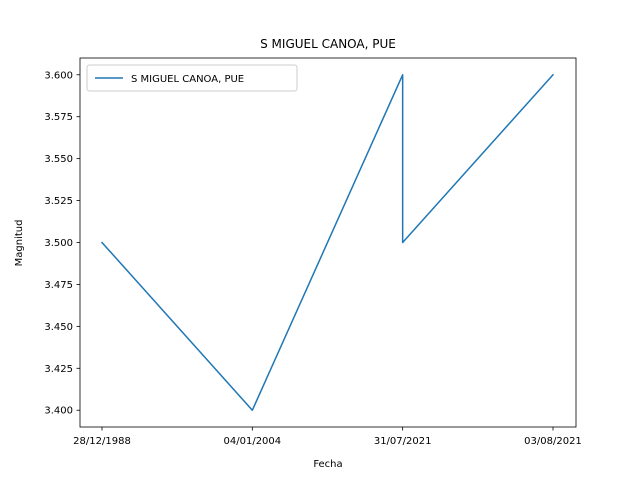 This screenshot has height=480, width=640. What do you see at coordinates (102, 441) in the screenshot?
I see `x-tick-label: 28/12/1988` at bounding box center [102, 441].